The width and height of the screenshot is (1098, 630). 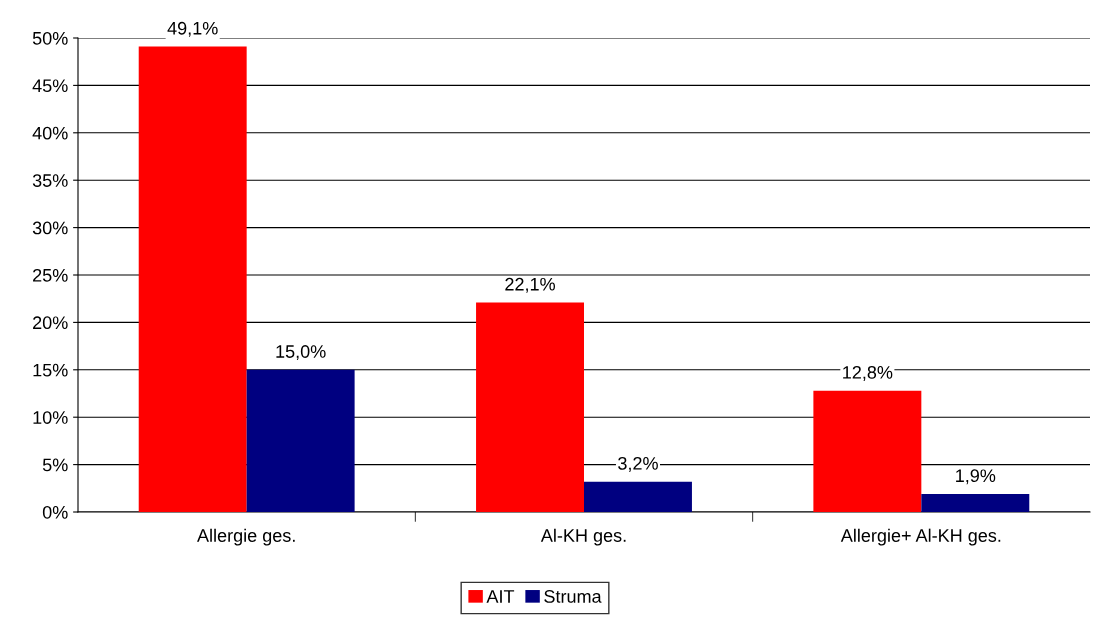 I want to click on y-tick-label: 15%, so click(x=50, y=370).